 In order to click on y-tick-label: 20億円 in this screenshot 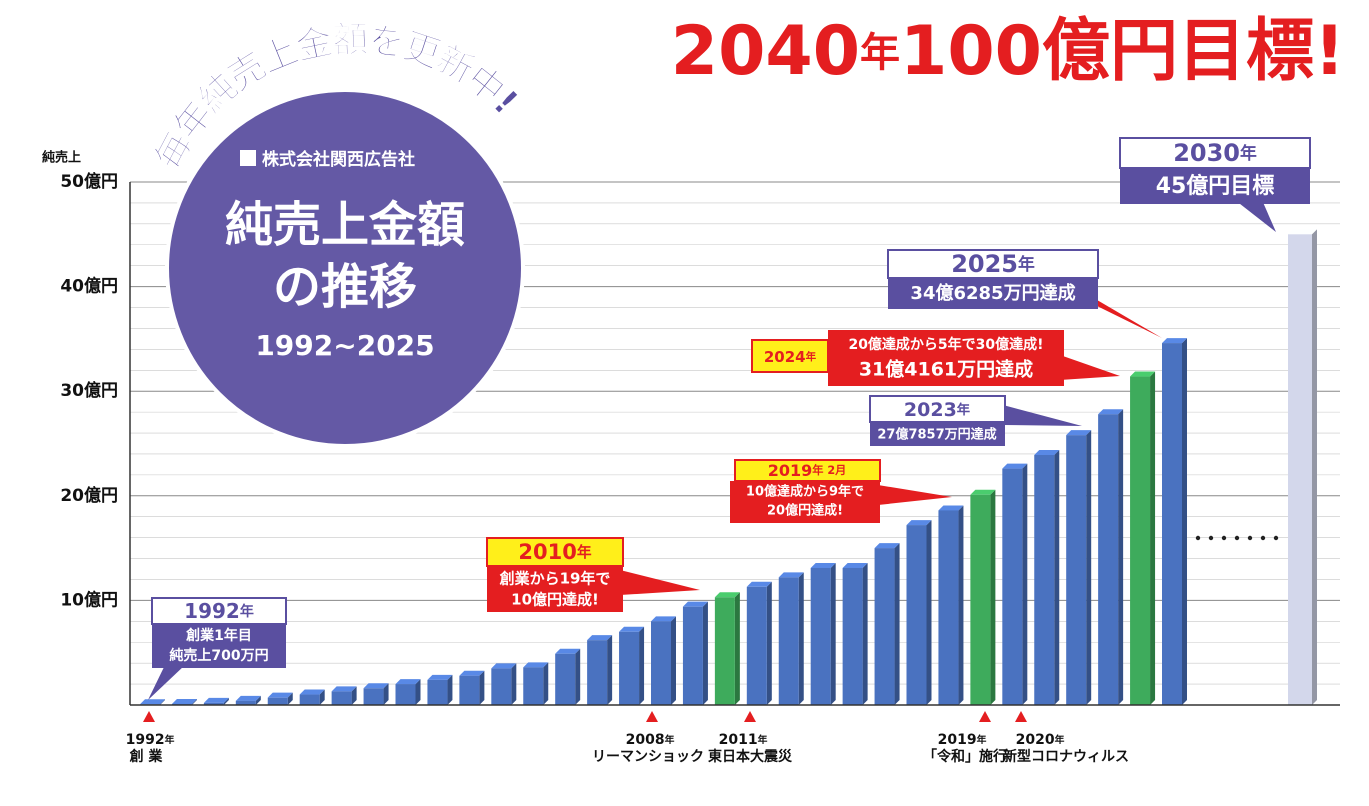, I will do `click(89, 495)`.